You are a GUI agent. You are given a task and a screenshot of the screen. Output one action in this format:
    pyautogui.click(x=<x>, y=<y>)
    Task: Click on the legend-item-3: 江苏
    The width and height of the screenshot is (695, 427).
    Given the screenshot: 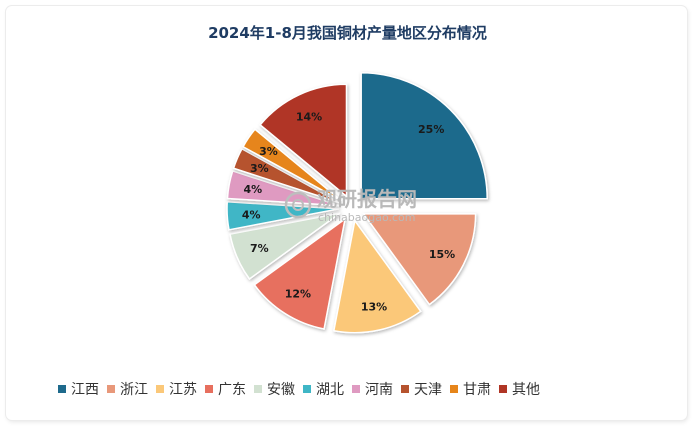 What is the action you would take?
    pyautogui.click(x=176, y=389)
    